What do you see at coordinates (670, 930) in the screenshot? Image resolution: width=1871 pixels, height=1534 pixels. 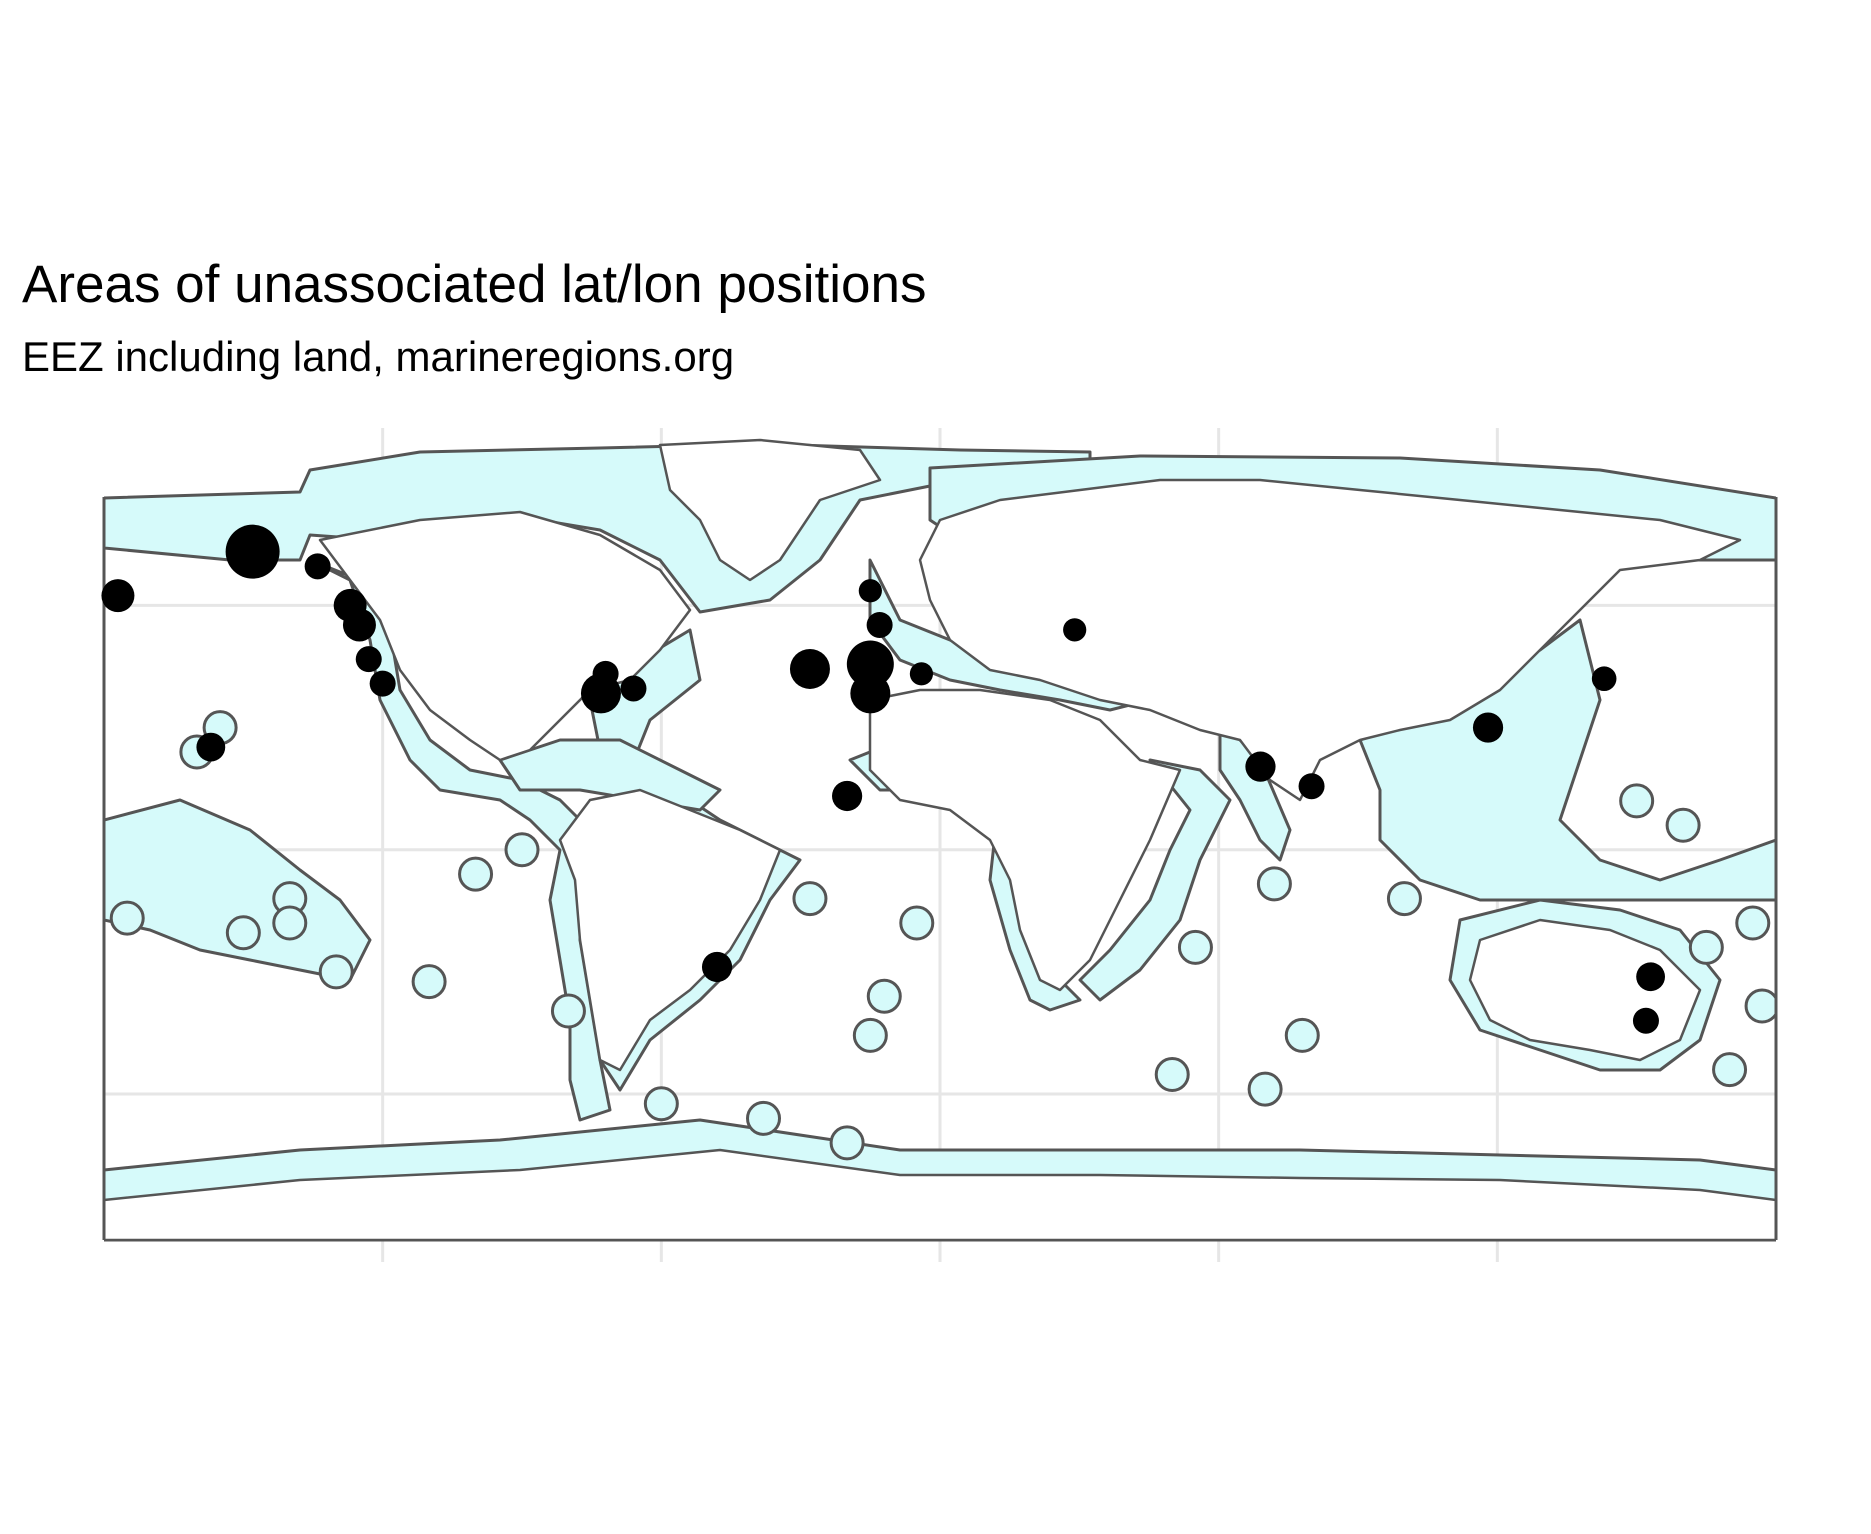 I see `land-south-america` at bounding box center [670, 930].